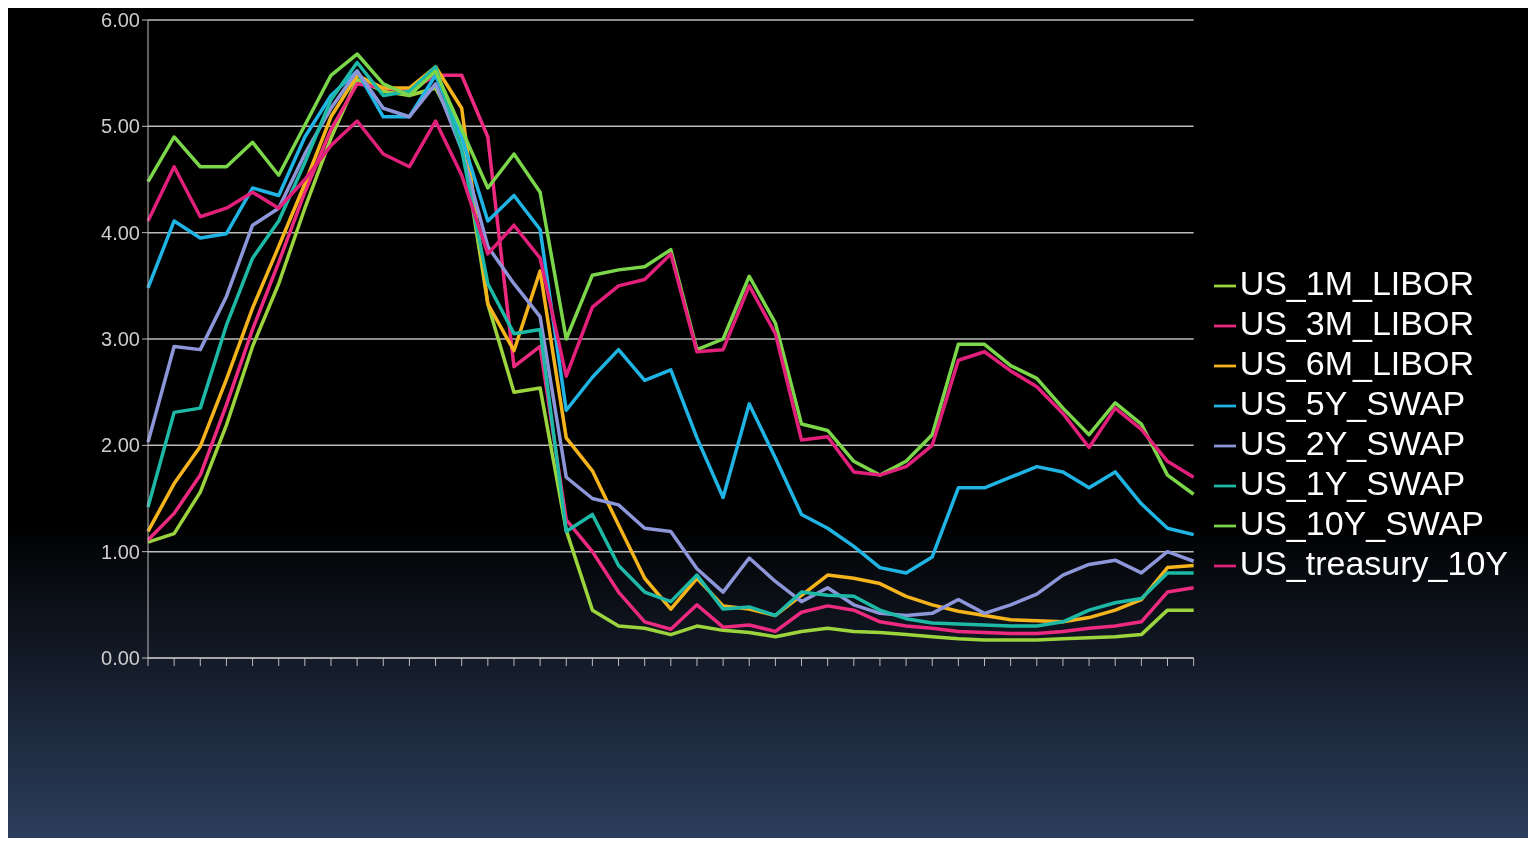 This screenshot has width=1536, height=846. What do you see at coordinates (1362, 523) in the screenshot?
I see `legend-label: US_10Y_SWAP` at bounding box center [1362, 523].